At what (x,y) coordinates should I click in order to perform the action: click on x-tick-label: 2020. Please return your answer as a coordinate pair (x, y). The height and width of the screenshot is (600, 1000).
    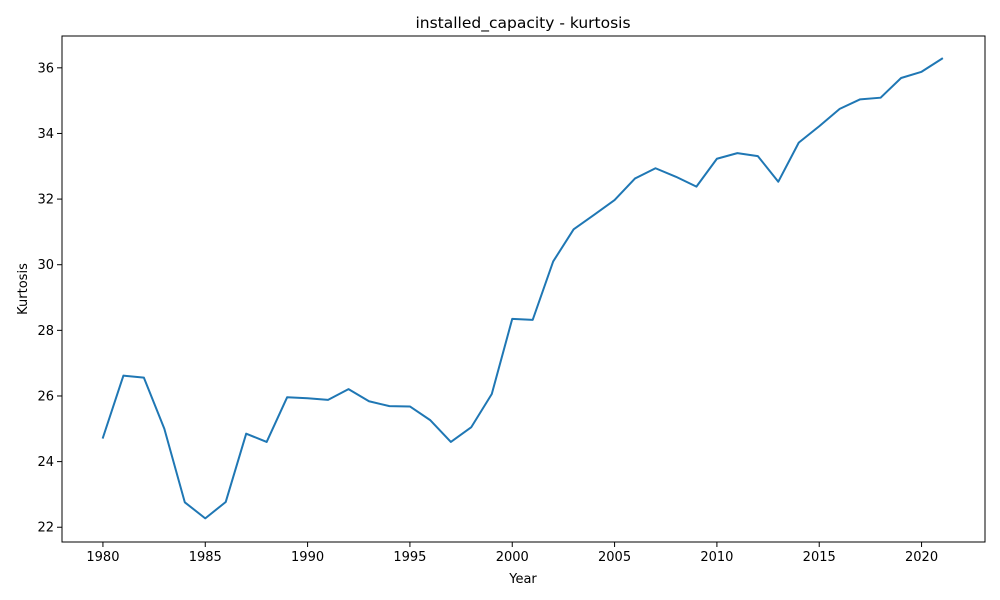
    Looking at the image, I should click on (921, 557).